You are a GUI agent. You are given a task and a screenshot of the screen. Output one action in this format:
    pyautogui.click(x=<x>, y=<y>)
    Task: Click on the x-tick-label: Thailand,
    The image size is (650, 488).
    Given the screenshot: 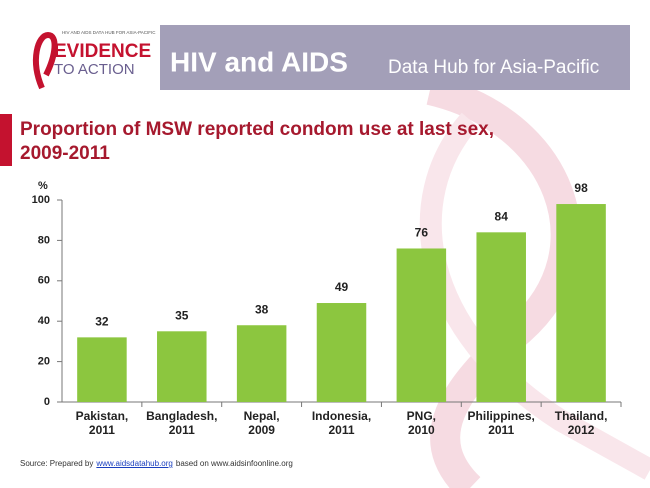 What is the action you would take?
    pyautogui.click(x=581, y=416)
    